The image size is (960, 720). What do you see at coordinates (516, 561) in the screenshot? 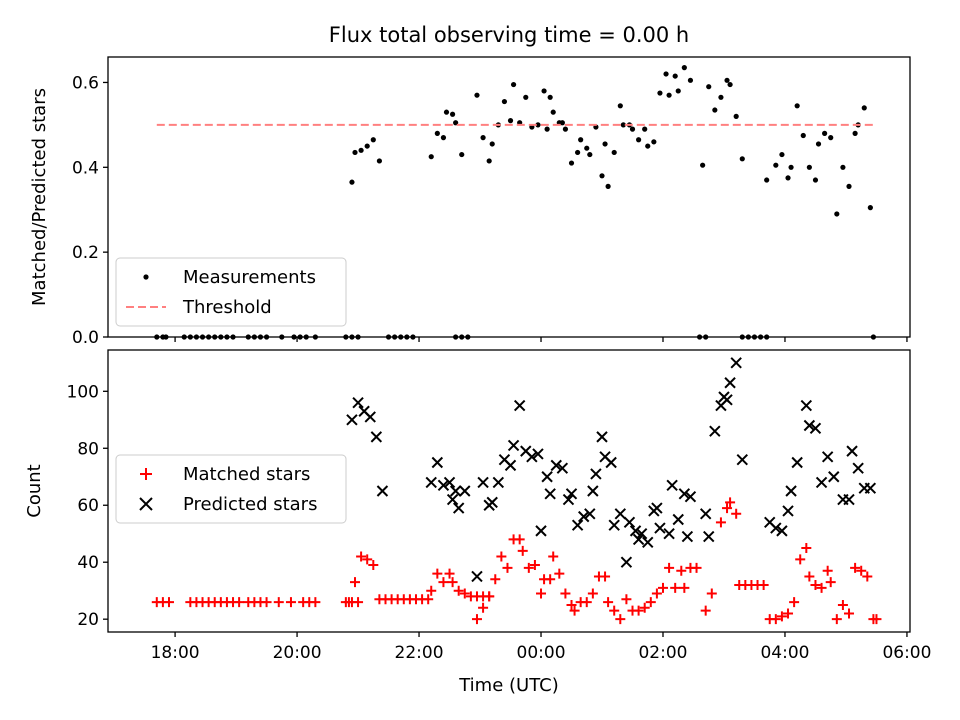
I see `series-matched-stars` at bounding box center [516, 561].